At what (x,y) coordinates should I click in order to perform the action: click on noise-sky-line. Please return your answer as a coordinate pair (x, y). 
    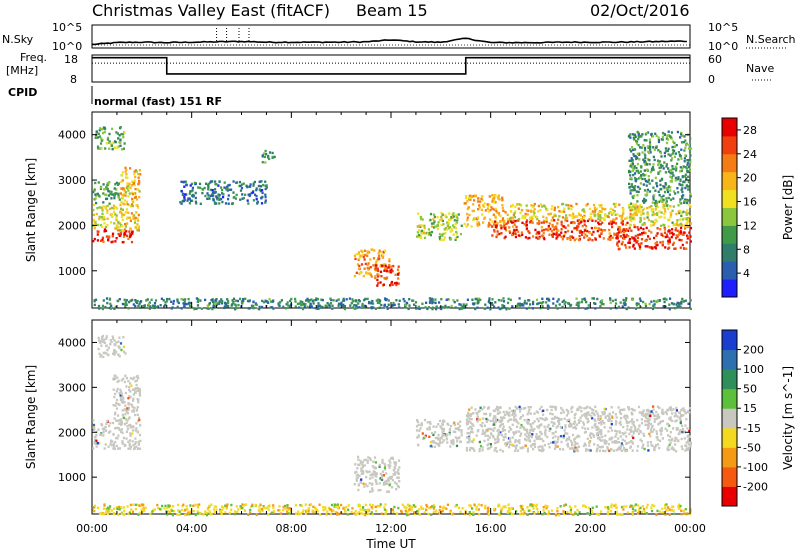
    Looking at the image, I should click on (389, 41).